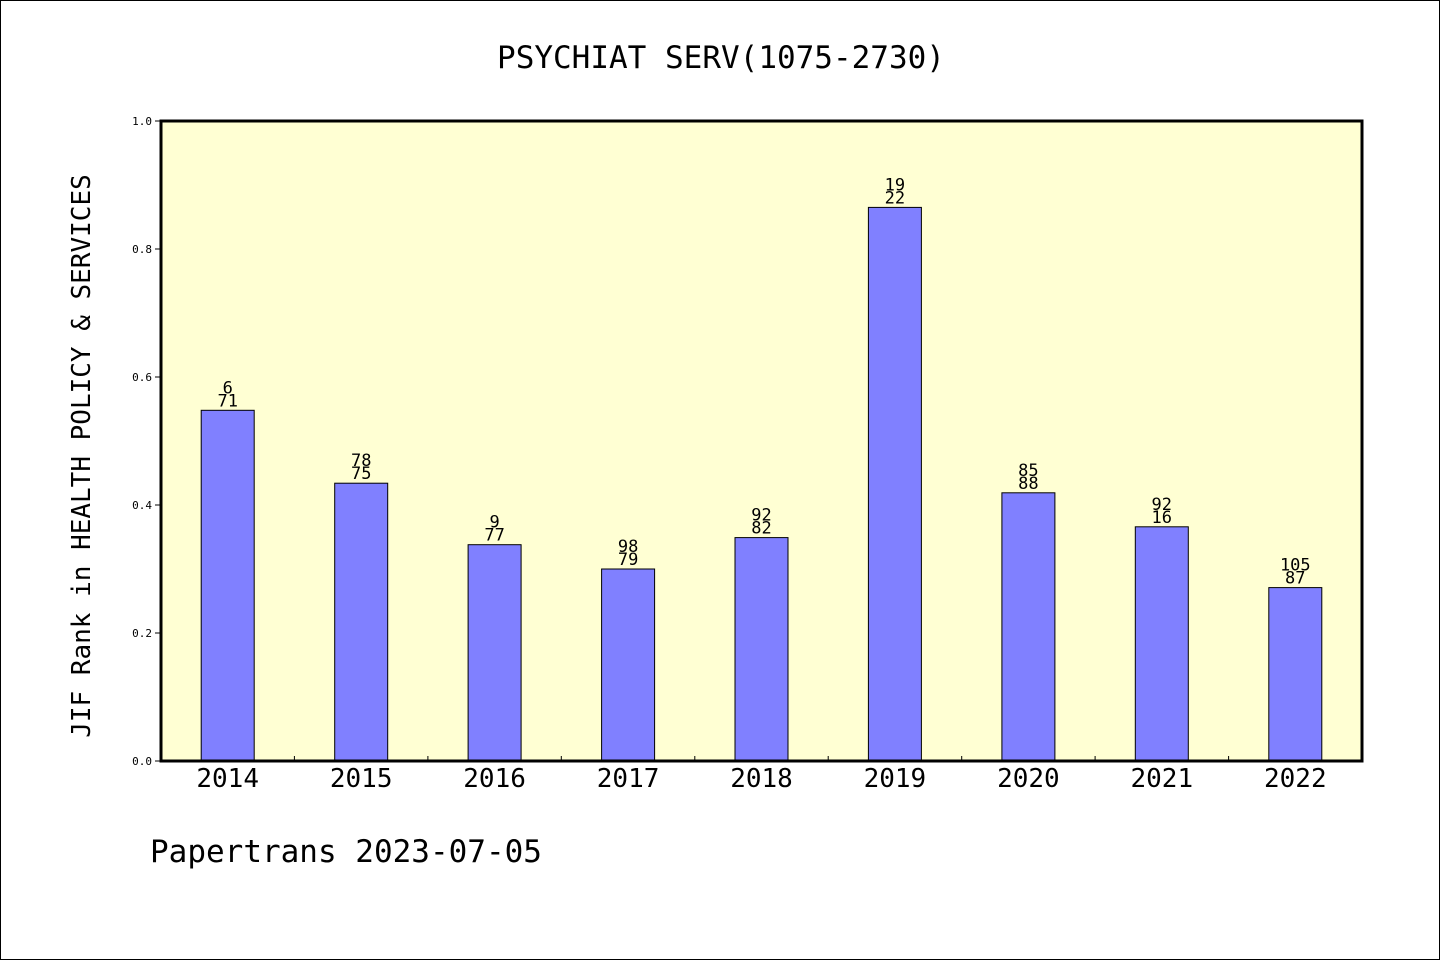 The image size is (1440, 963). What do you see at coordinates (894, 484) in the screenshot?
I see `bar-2019` at bounding box center [894, 484].